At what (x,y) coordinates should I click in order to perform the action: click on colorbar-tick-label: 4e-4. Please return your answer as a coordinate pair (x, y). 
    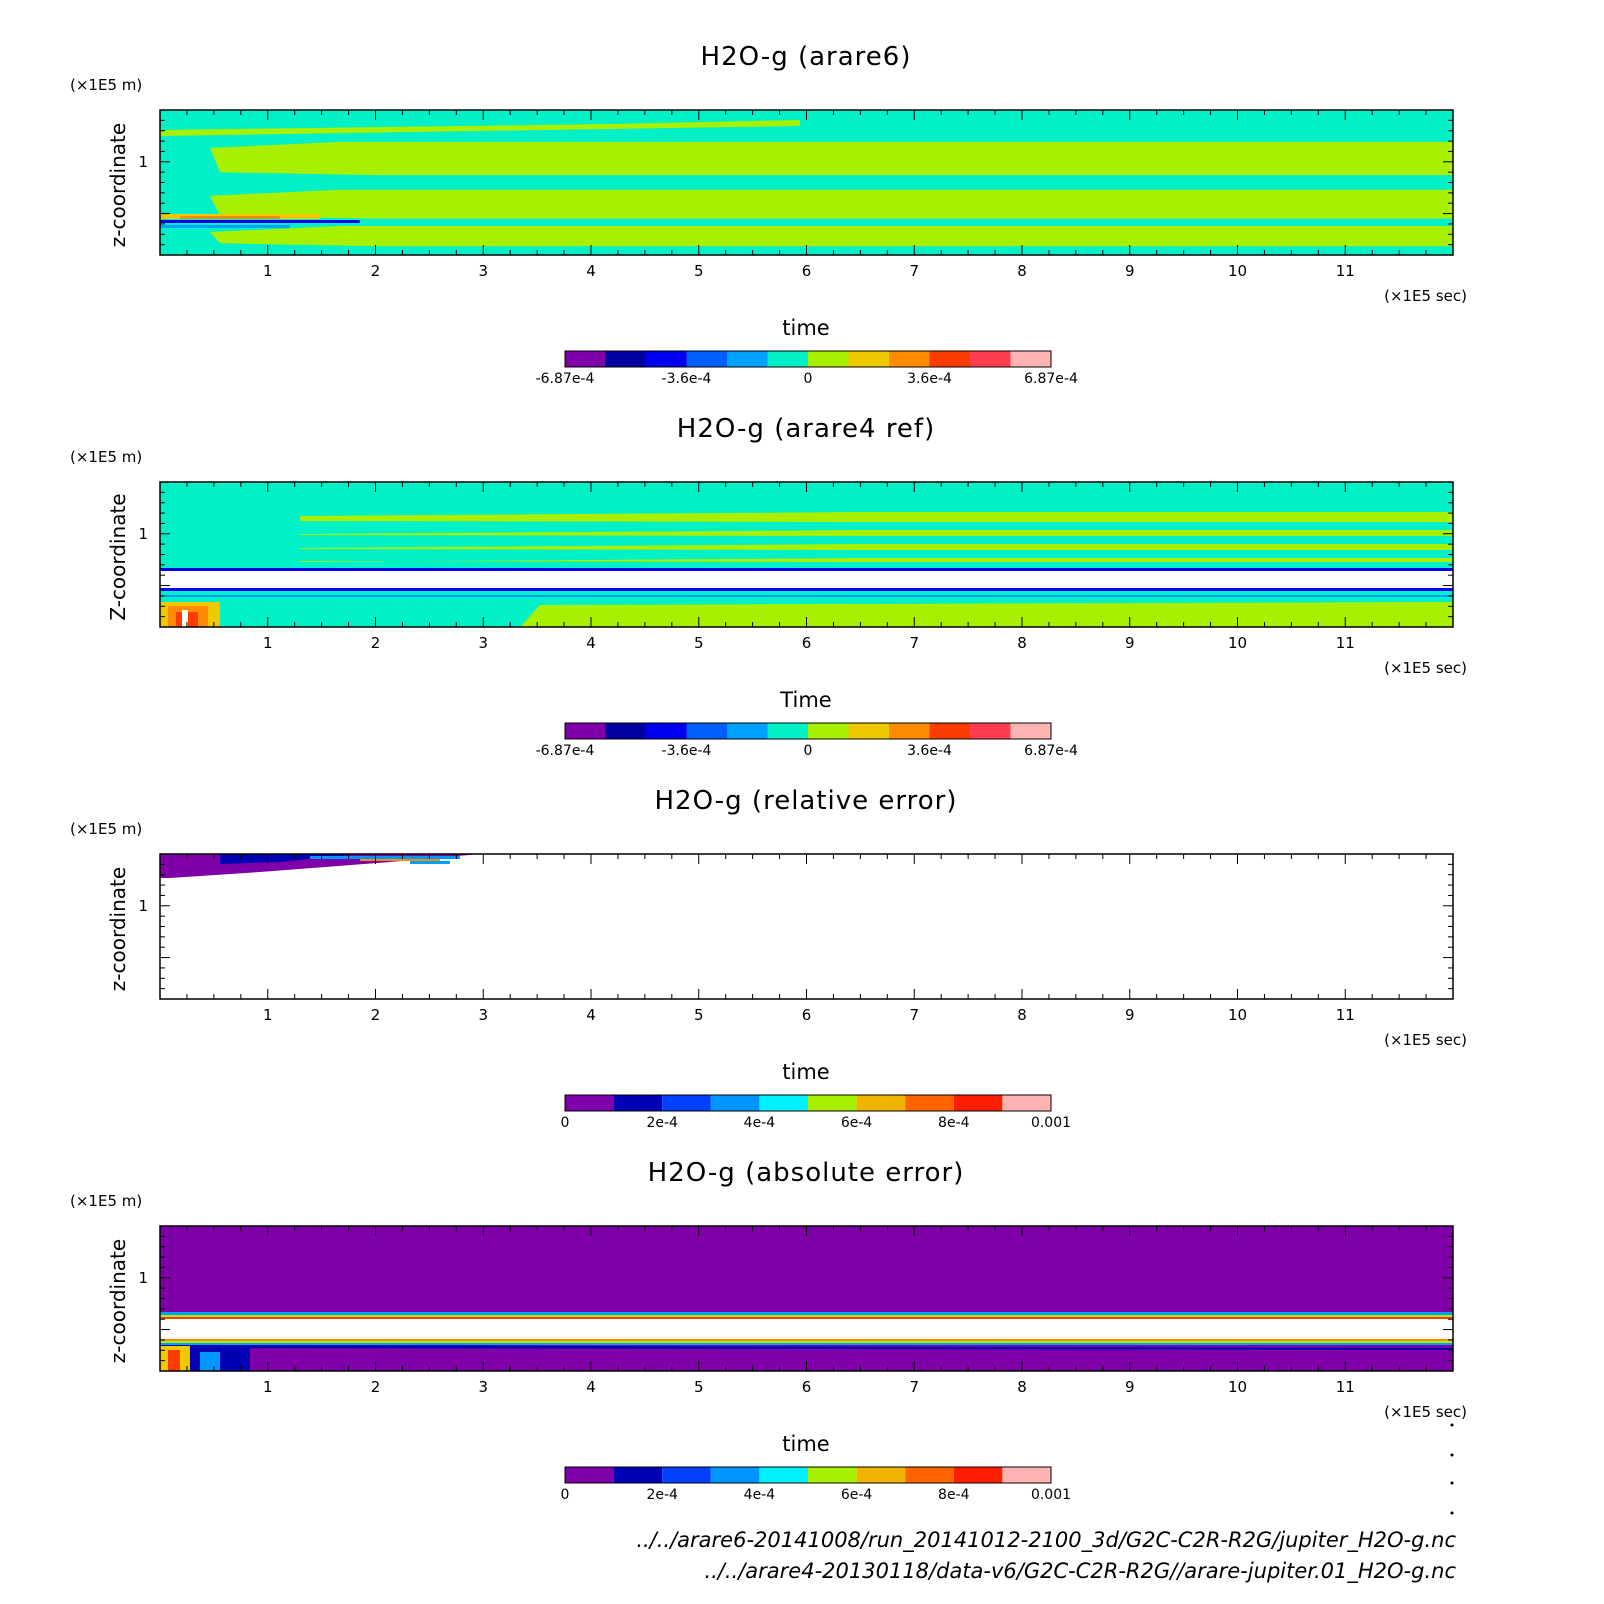
    Looking at the image, I should click on (760, 1123).